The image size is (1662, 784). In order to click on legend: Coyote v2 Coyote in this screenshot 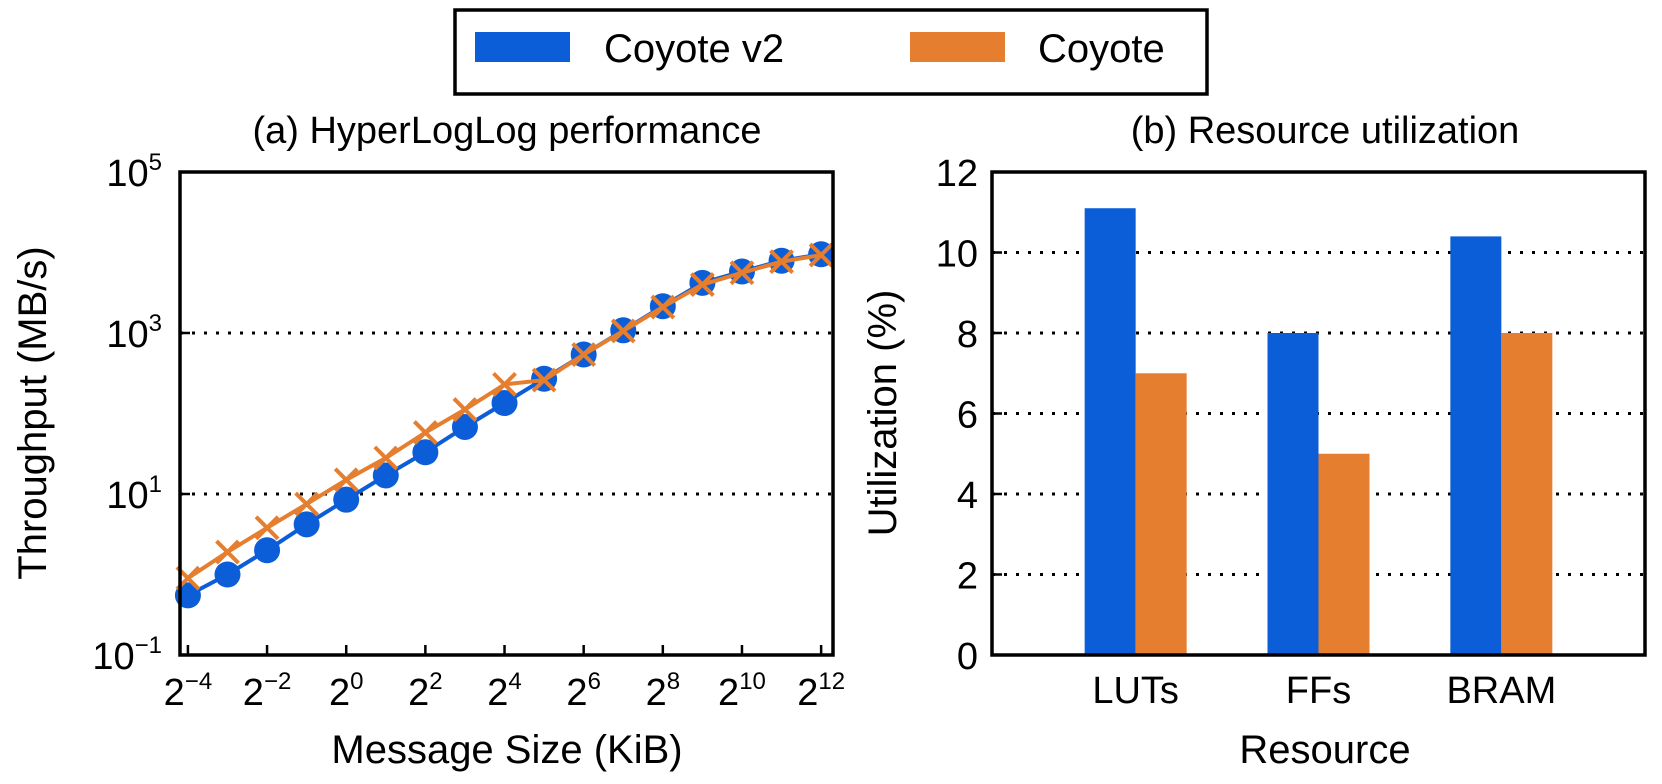, I will do `click(831, 52)`.